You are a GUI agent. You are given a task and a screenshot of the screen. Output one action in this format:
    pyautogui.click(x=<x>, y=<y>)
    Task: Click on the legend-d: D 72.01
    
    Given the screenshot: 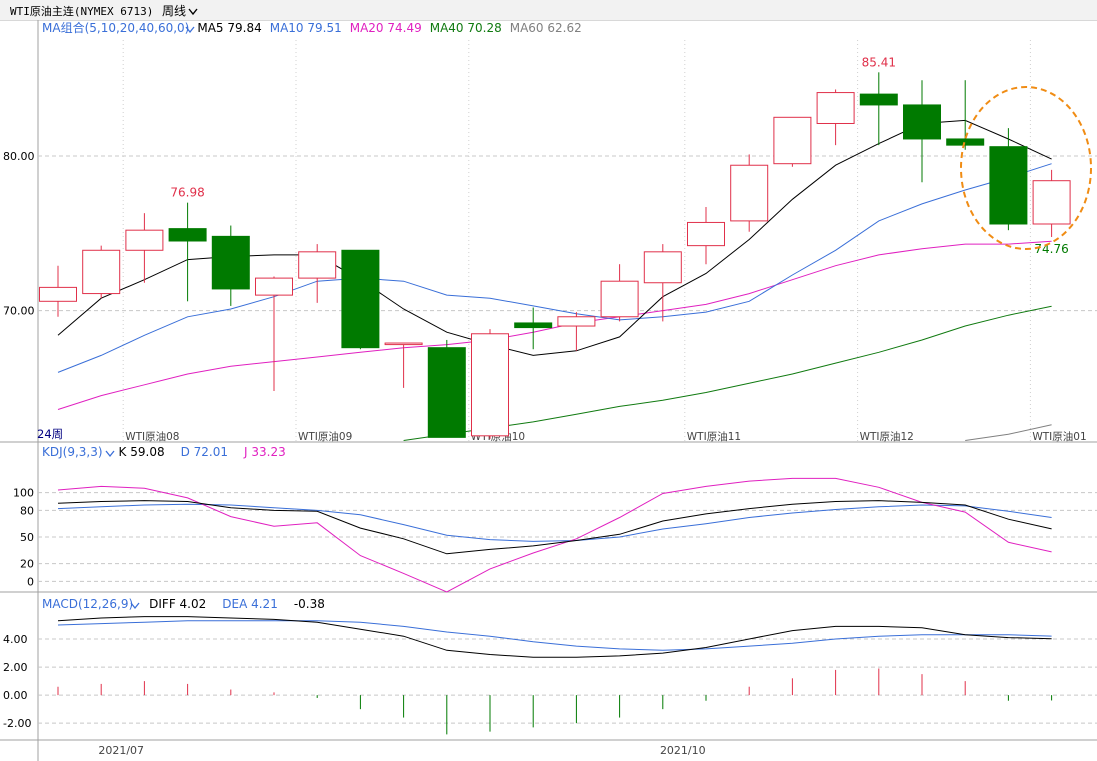 What is the action you would take?
    pyautogui.click(x=204, y=452)
    